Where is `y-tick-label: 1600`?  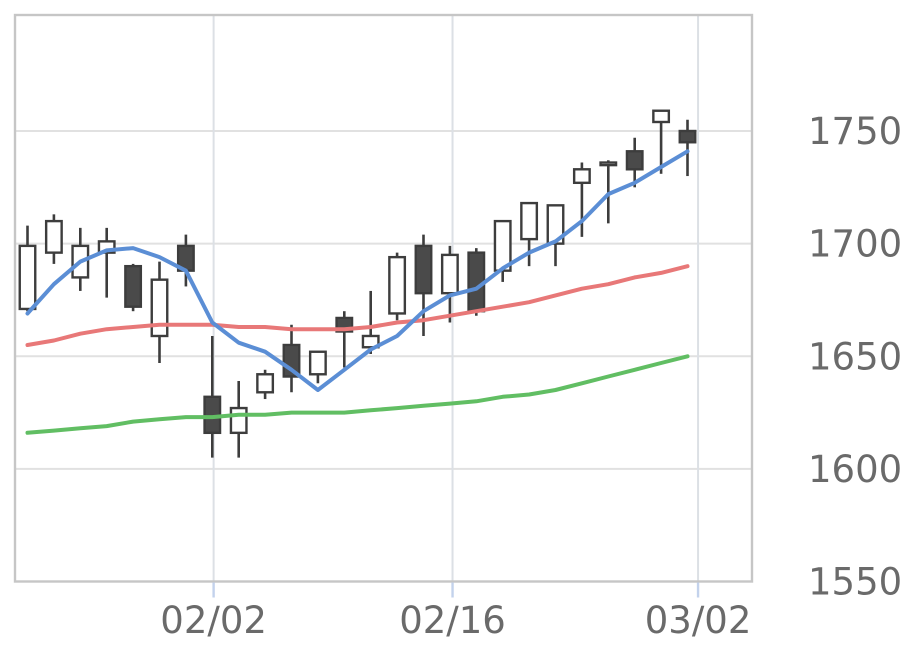
y-tick-label: 1600 is located at coordinates (855, 469).